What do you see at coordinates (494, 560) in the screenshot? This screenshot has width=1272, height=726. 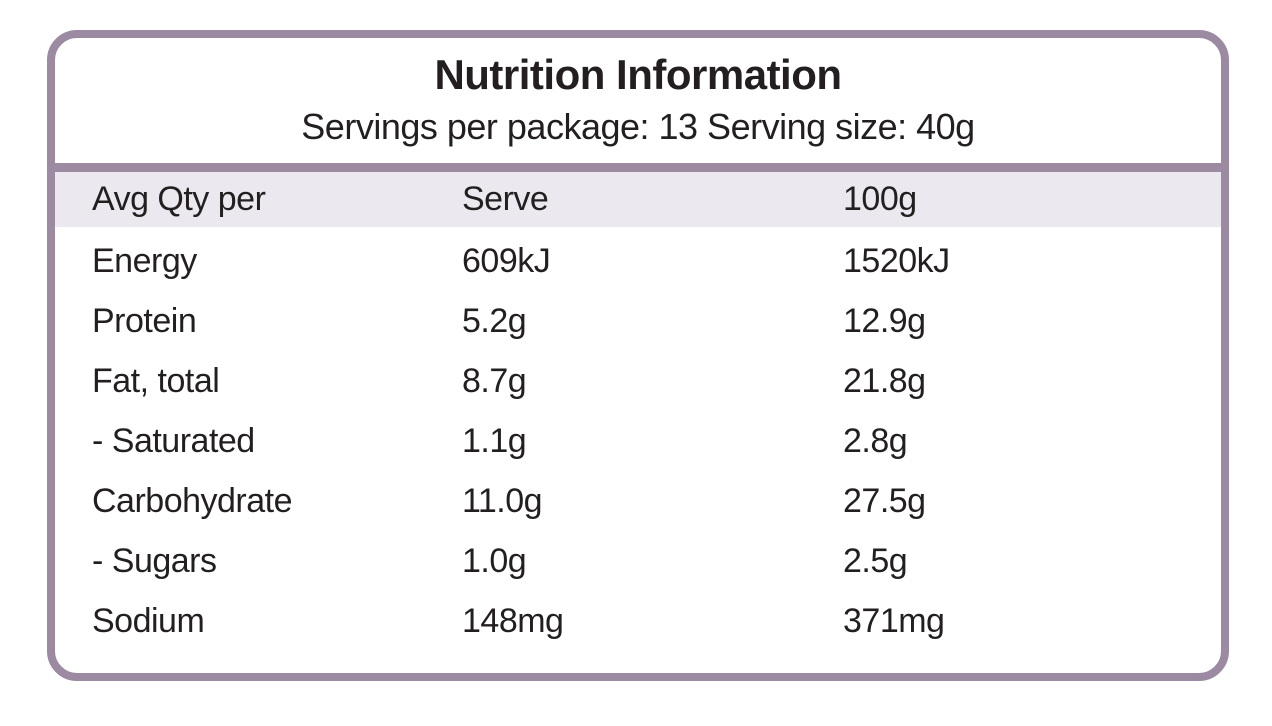 I see `cell-serve-value: 1.0g` at bounding box center [494, 560].